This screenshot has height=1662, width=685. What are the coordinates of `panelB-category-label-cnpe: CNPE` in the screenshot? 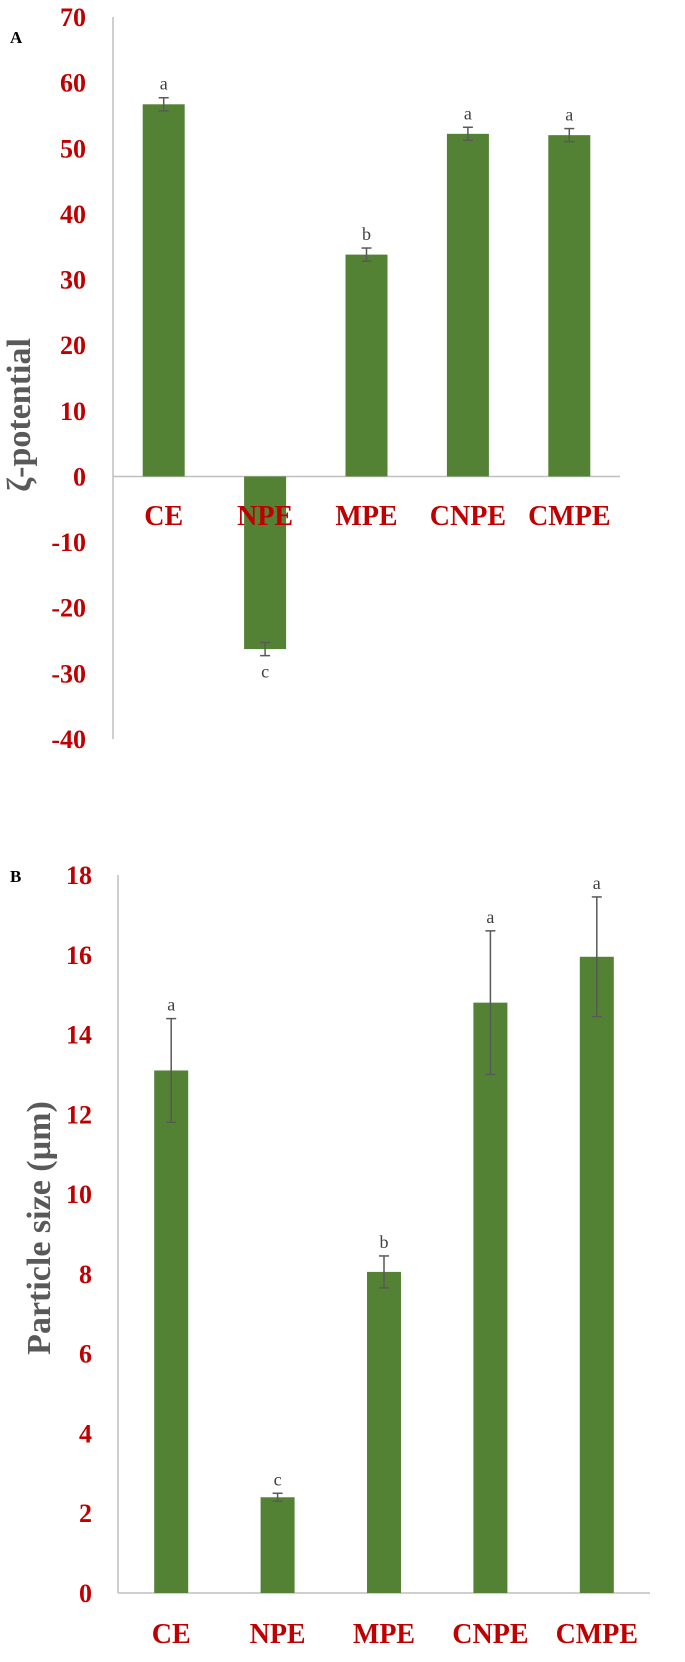 It's located at (490, 1634).